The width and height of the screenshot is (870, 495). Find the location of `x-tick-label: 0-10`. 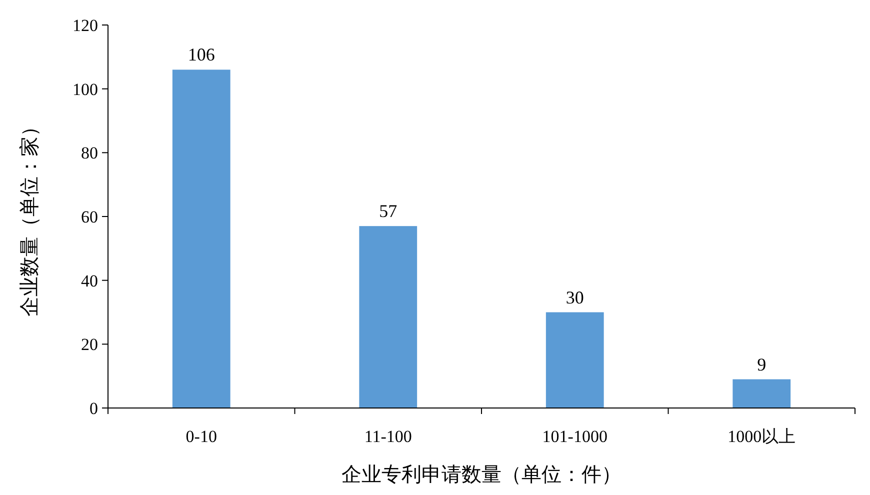

x-tick-label: 0-10 is located at coordinates (201, 436).